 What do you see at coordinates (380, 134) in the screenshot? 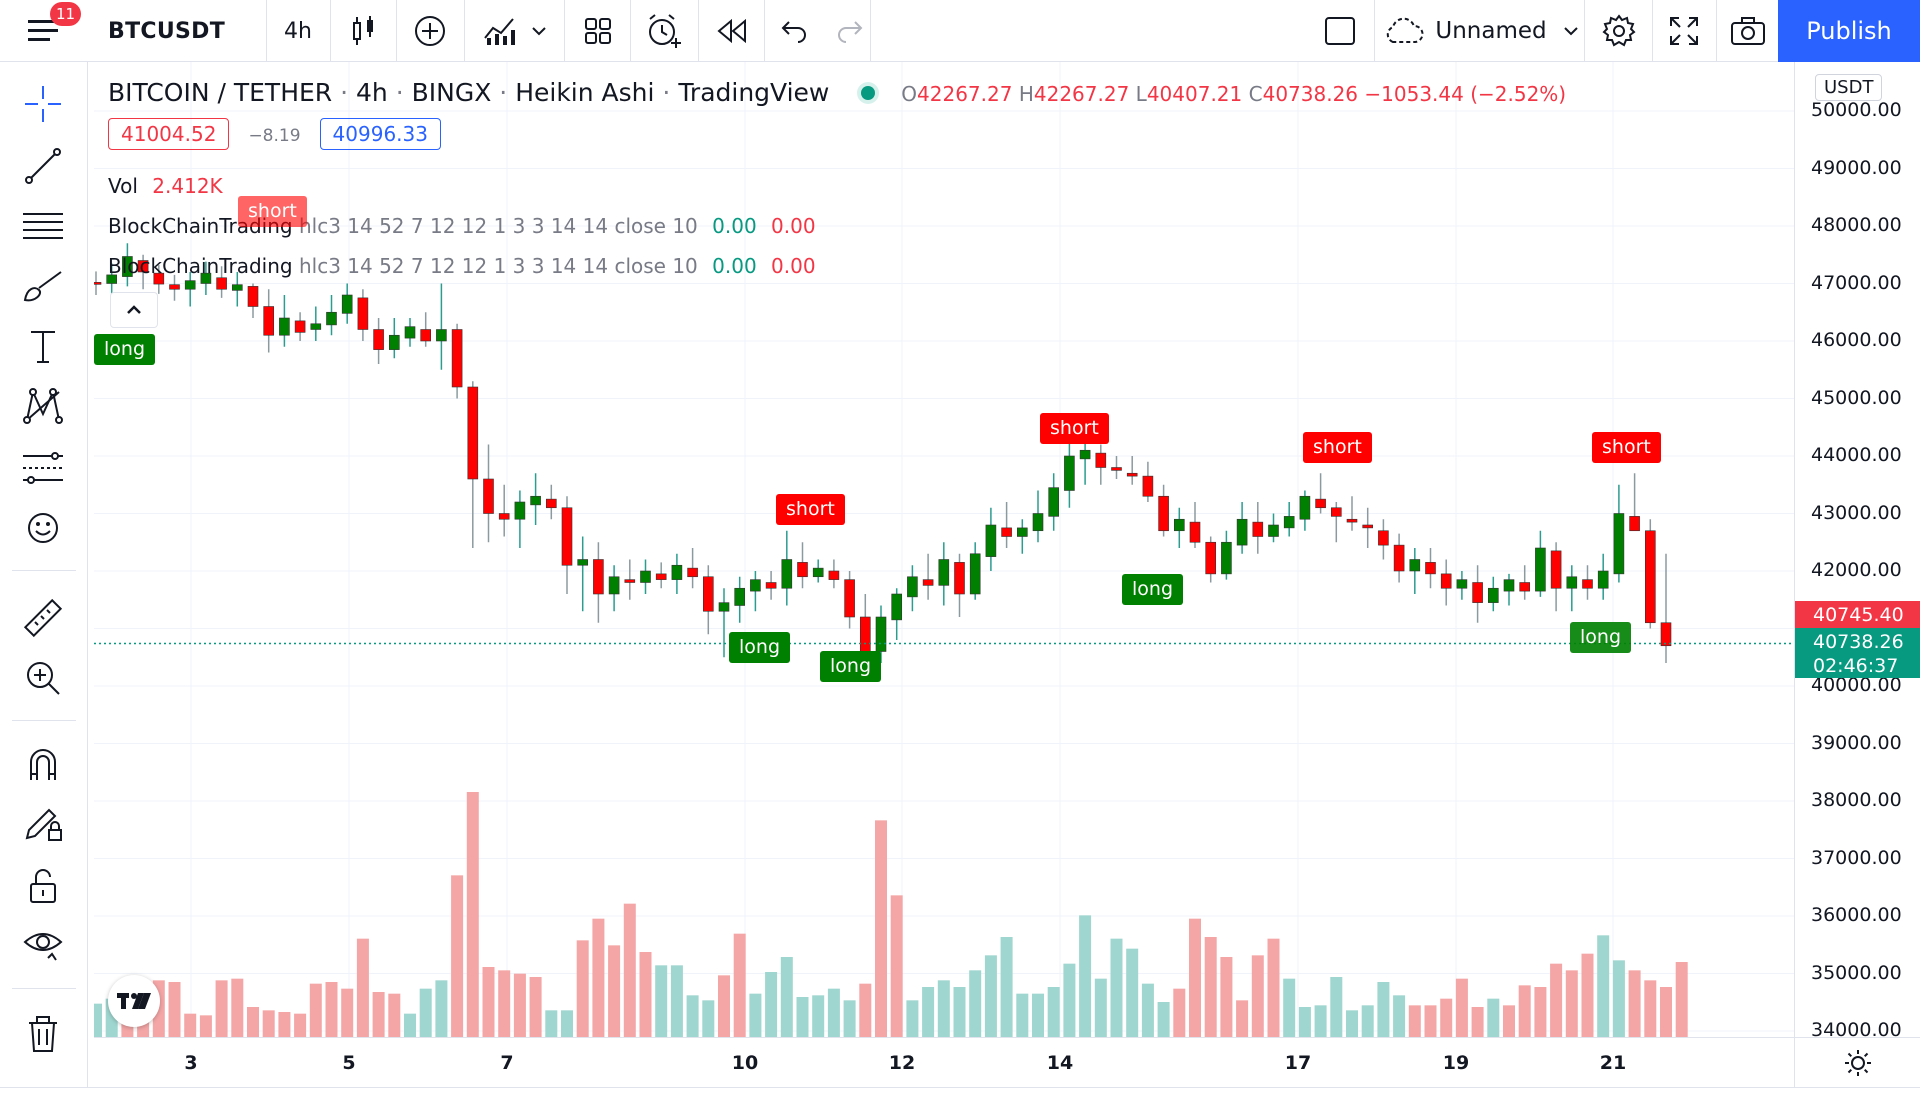
I see `buy-price-button: 40996.33` at bounding box center [380, 134].